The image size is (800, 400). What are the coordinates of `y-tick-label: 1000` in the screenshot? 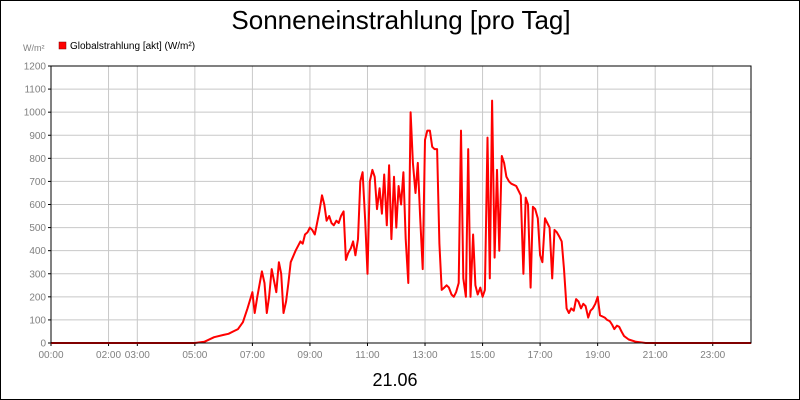 It's located at (35, 113).